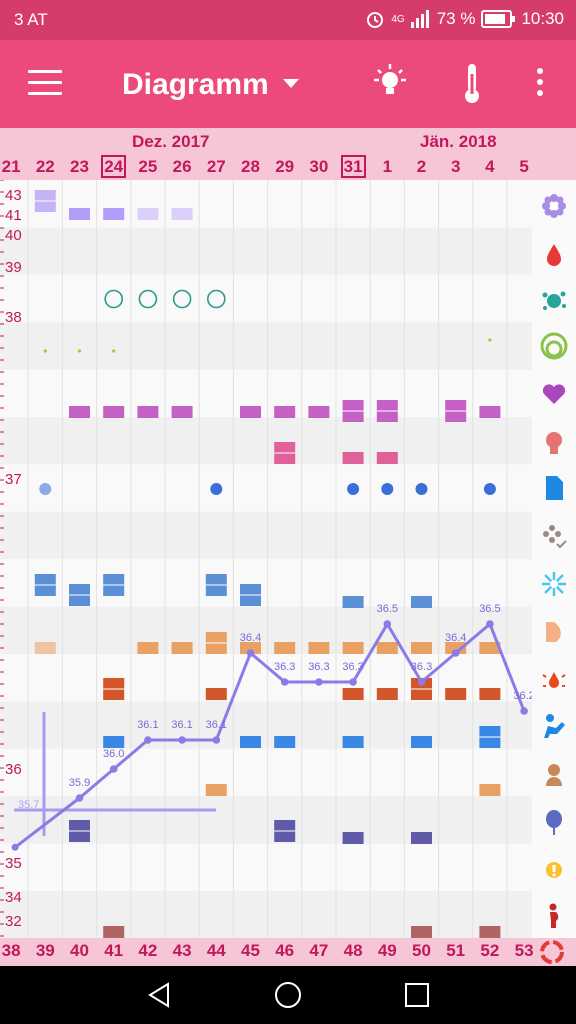 Image resolution: width=576 pixels, height=1024 pixels. I want to click on back-icon, so click(159, 995).